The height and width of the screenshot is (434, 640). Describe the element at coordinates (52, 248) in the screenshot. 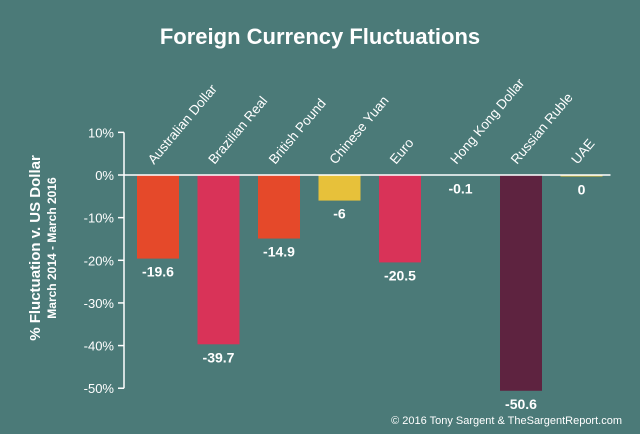

I see `y-axis-sublabel: March 2014 - March 2016` at that location.